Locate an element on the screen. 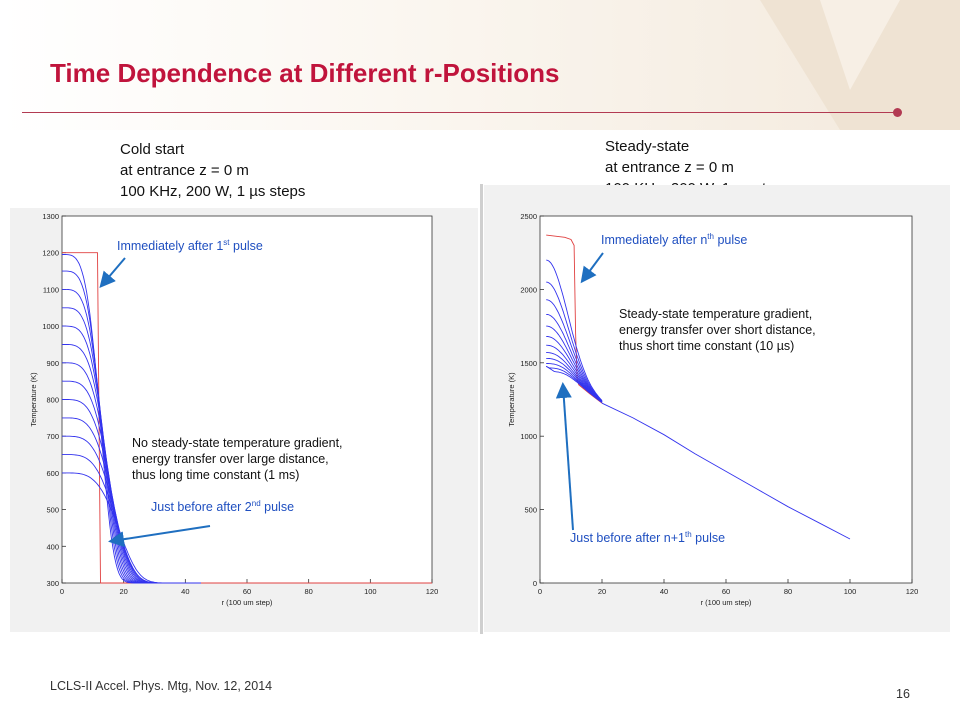 Image resolution: width=960 pixels, height=720 pixels. panel-separator is located at coordinates (481, 409).